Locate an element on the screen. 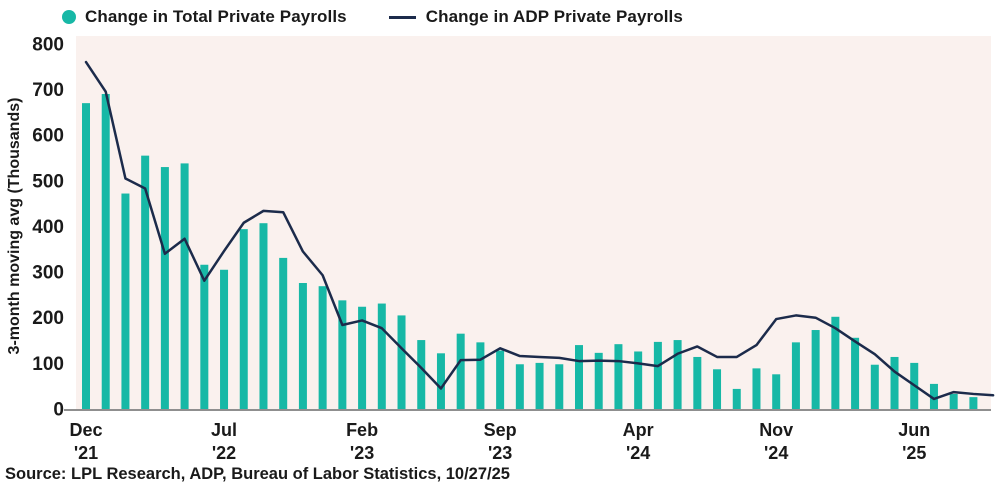 This screenshot has width=1000, height=492. y-tick-label: 200 is located at coordinates (48, 318).